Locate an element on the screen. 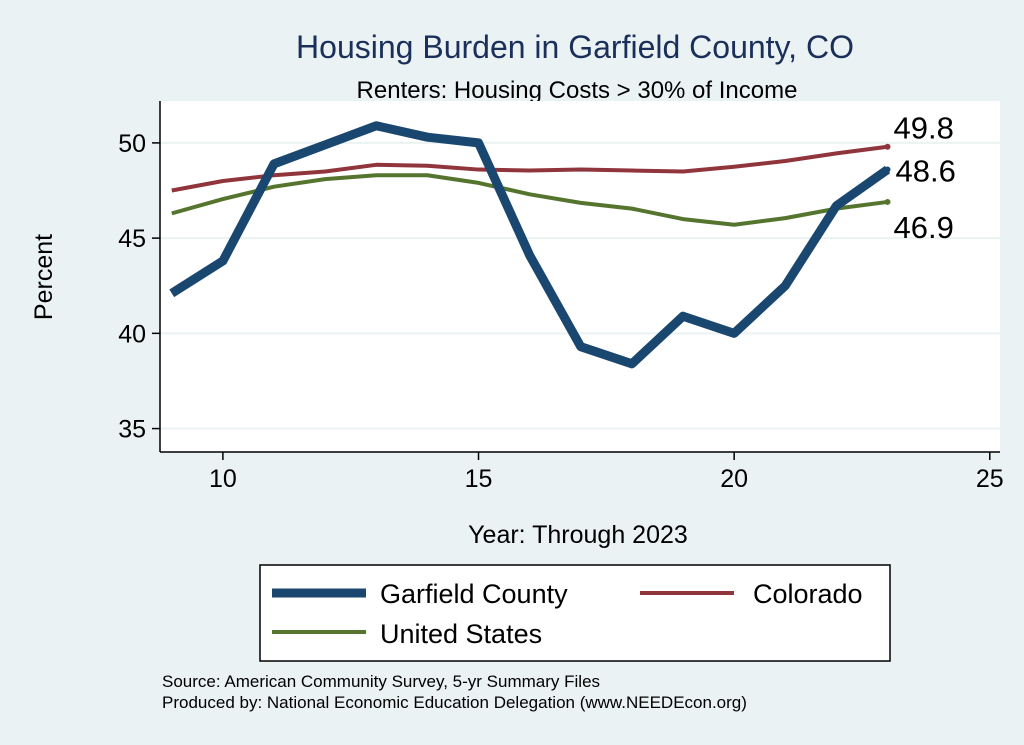 This screenshot has width=1024, height=745. x-tick-label: 15 is located at coordinates (479, 479).